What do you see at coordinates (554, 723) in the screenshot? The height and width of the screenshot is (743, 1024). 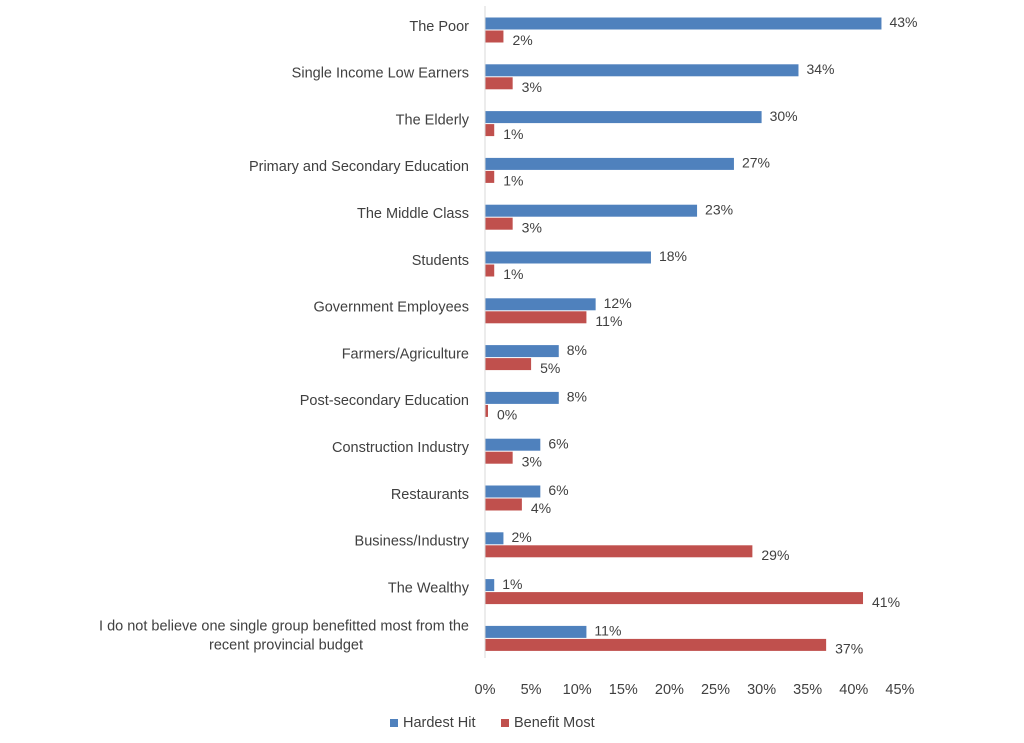 I see `legend-label: Benefit Most` at bounding box center [554, 723].